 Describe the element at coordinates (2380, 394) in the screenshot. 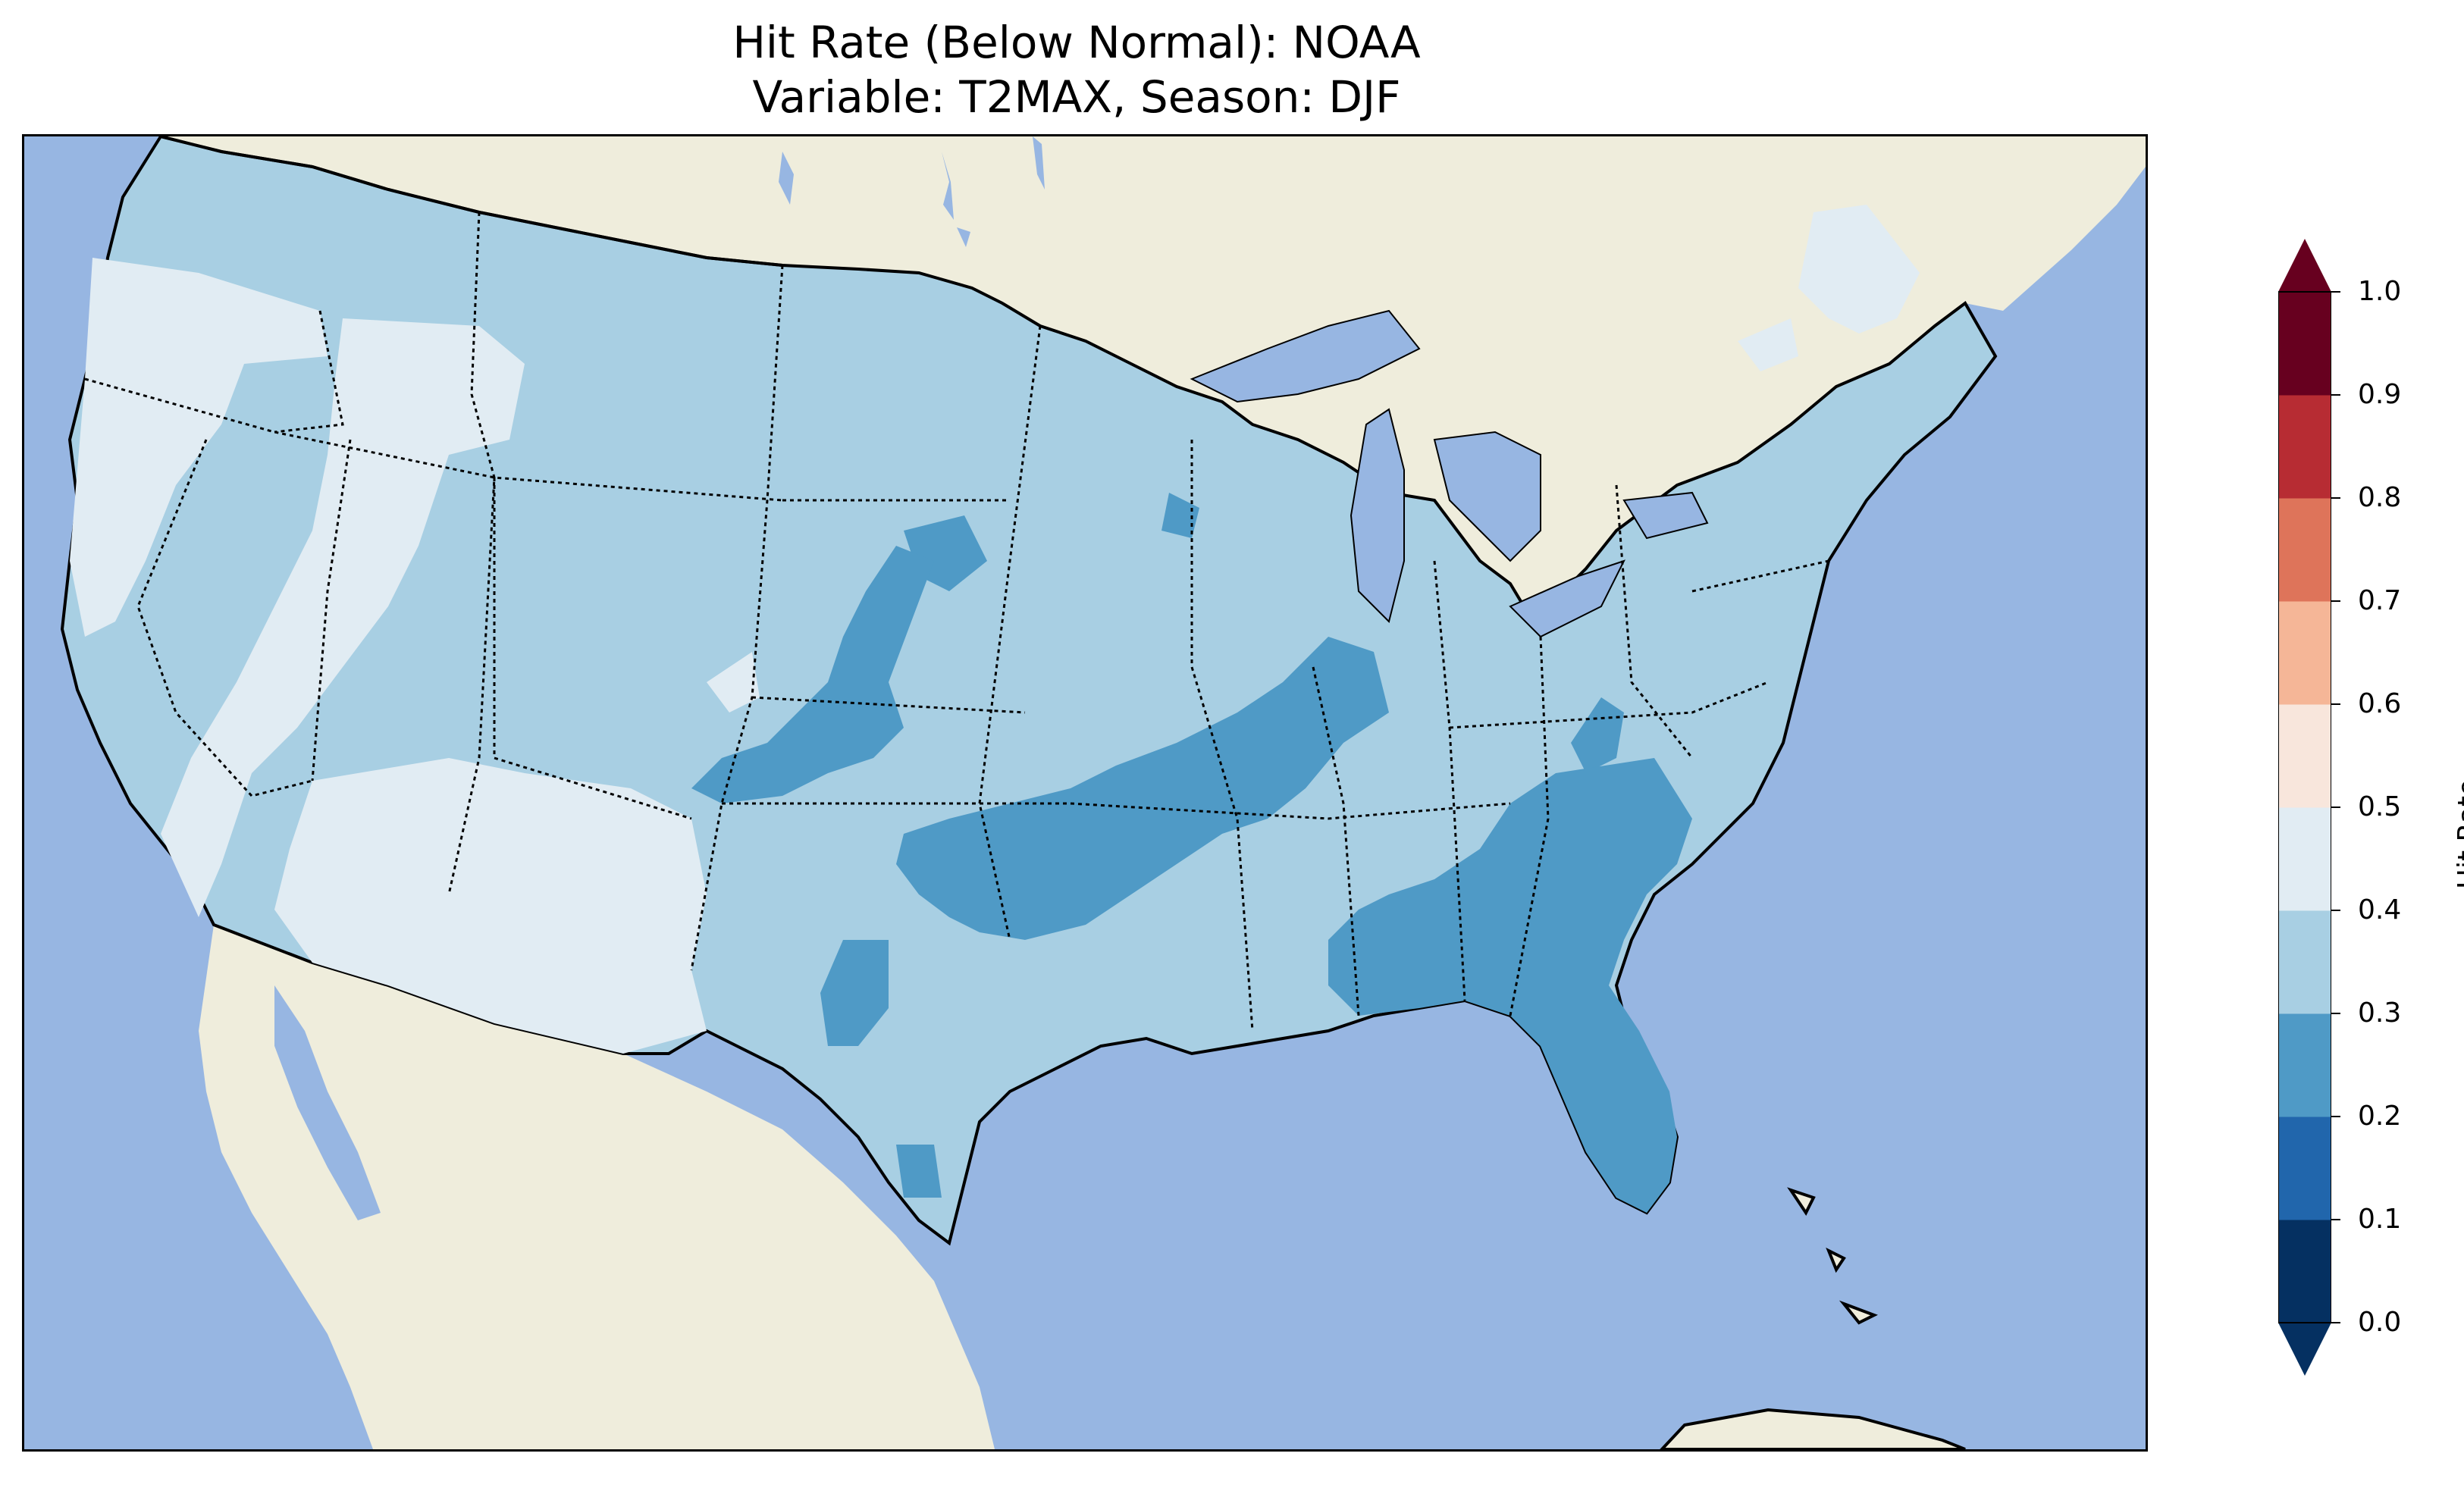

I see `colorbar-tick-label: 0.9` at that location.